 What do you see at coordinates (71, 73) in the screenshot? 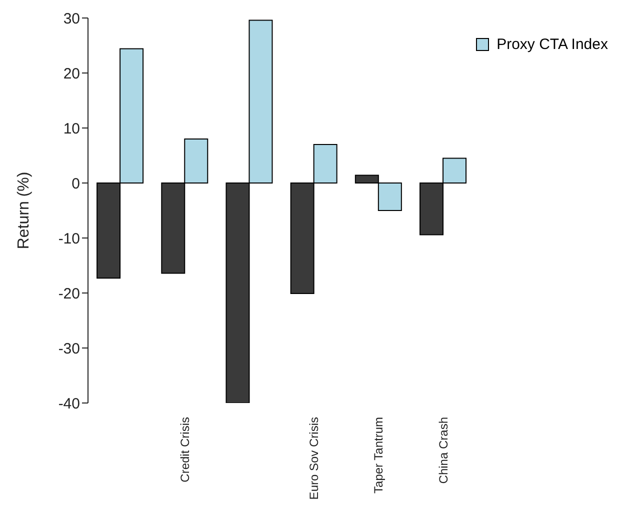
I see `y-tick-label: 20` at bounding box center [71, 73].